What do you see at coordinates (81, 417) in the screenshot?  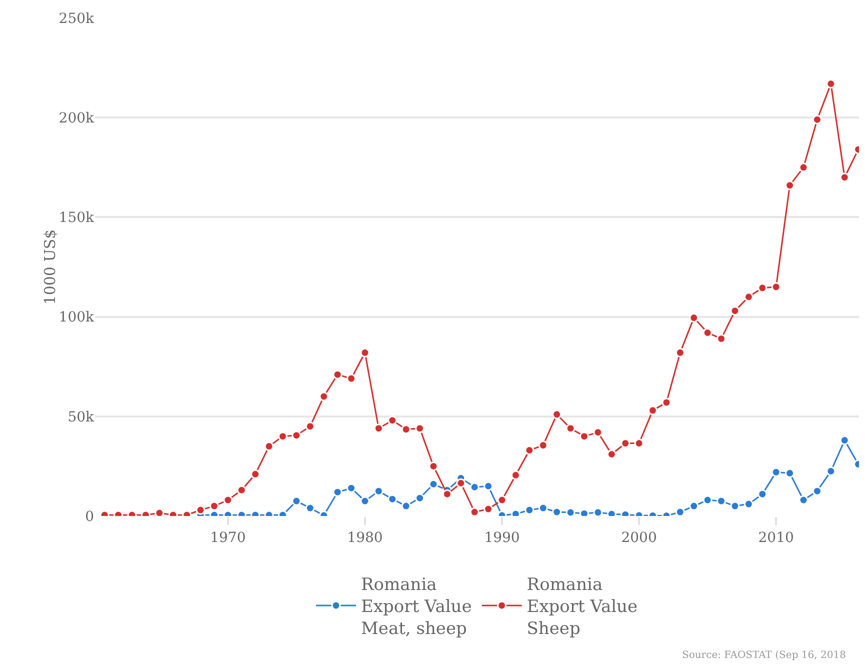 I see `y-tick-label: 50k` at bounding box center [81, 417].